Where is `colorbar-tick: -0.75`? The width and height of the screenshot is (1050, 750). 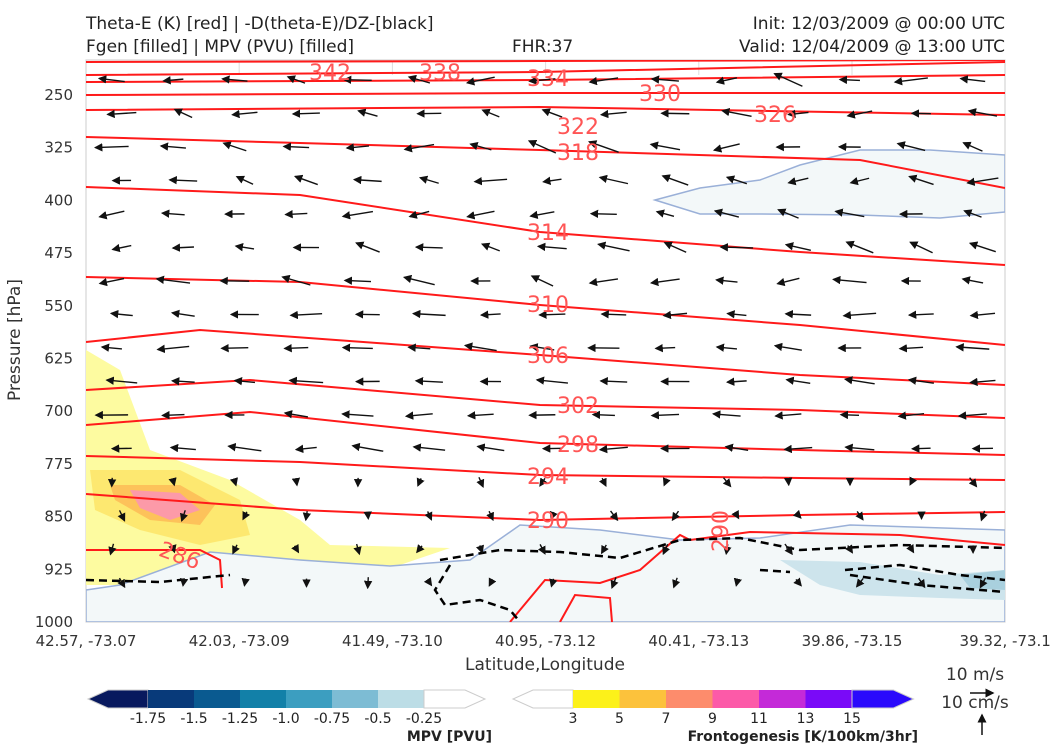 colorbar-tick: -0.75 is located at coordinates (332, 719).